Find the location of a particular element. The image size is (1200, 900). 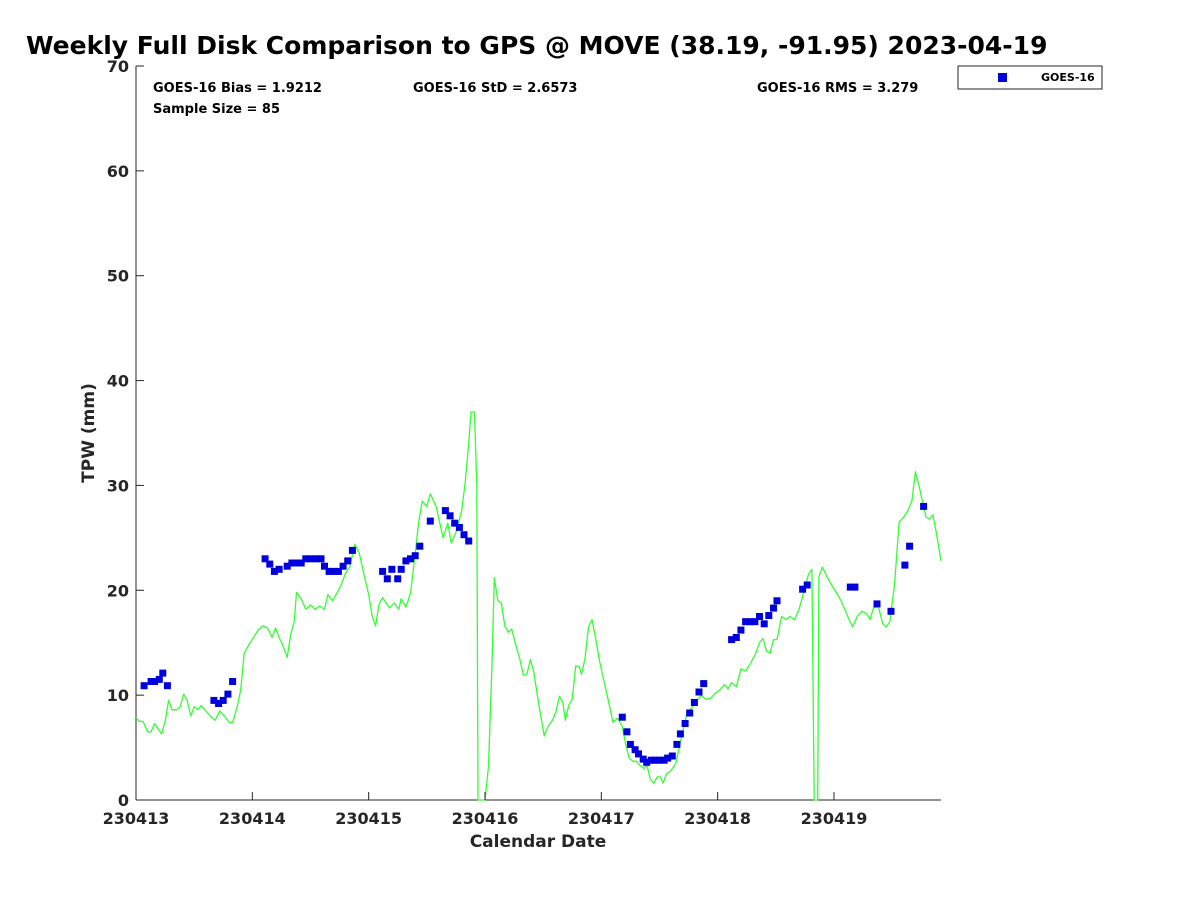

bias-stat: GOES-16 Bias = 1.9212 is located at coordinates (237, 88).